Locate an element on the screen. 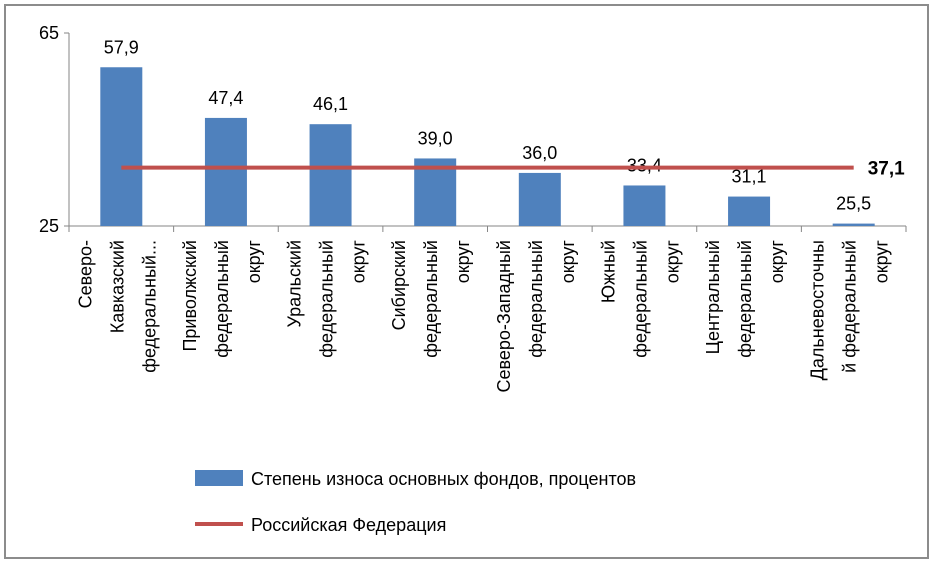 The height and width of the screenshot is (565, 935). data-label: 47,4 is located at coordinates (225, 98).